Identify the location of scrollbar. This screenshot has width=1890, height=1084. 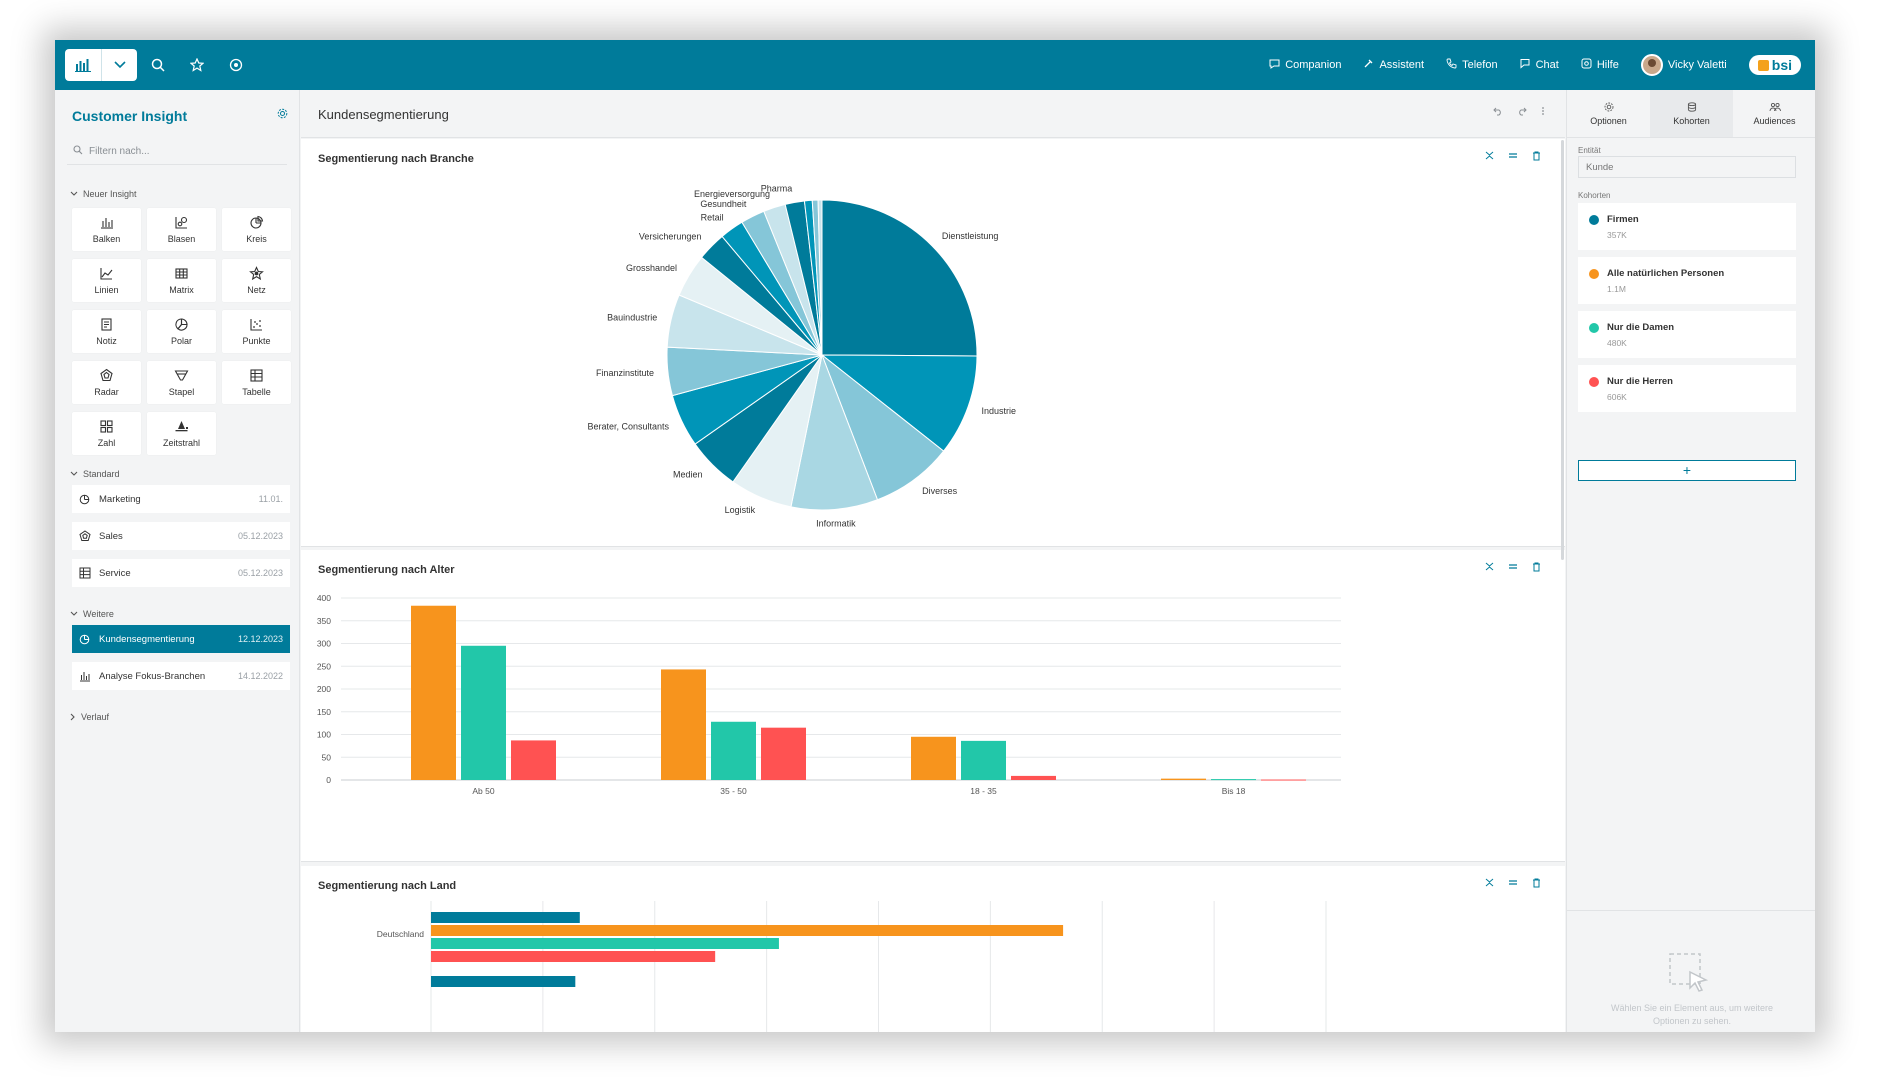
(1562, 350).